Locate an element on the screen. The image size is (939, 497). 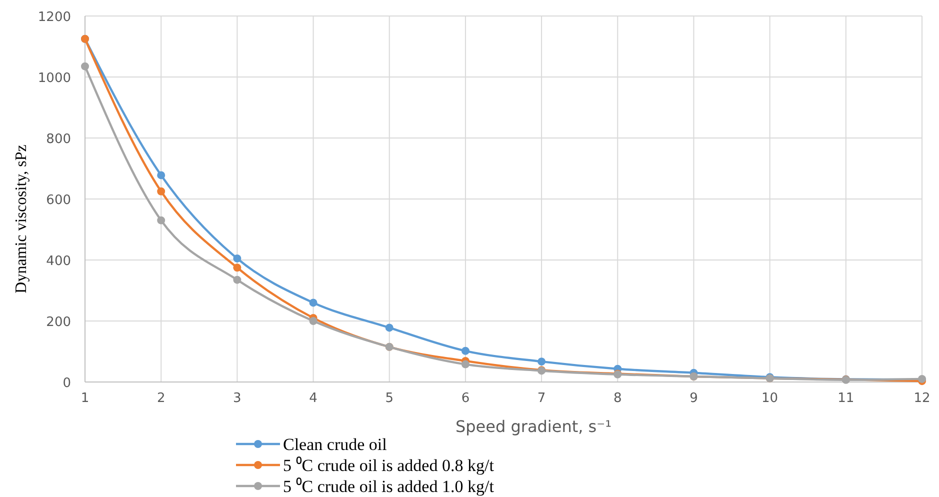
y-tick-label: 0 is located at coordinates (66, 383).